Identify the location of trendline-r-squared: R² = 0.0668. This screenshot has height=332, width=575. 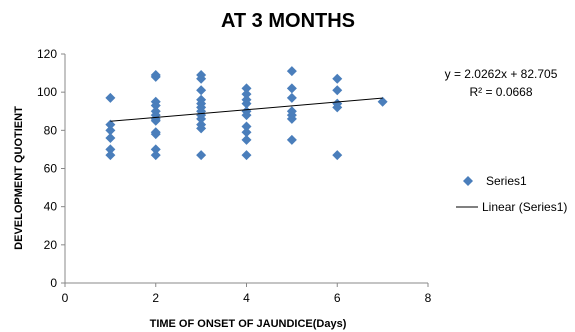
(500, 92).